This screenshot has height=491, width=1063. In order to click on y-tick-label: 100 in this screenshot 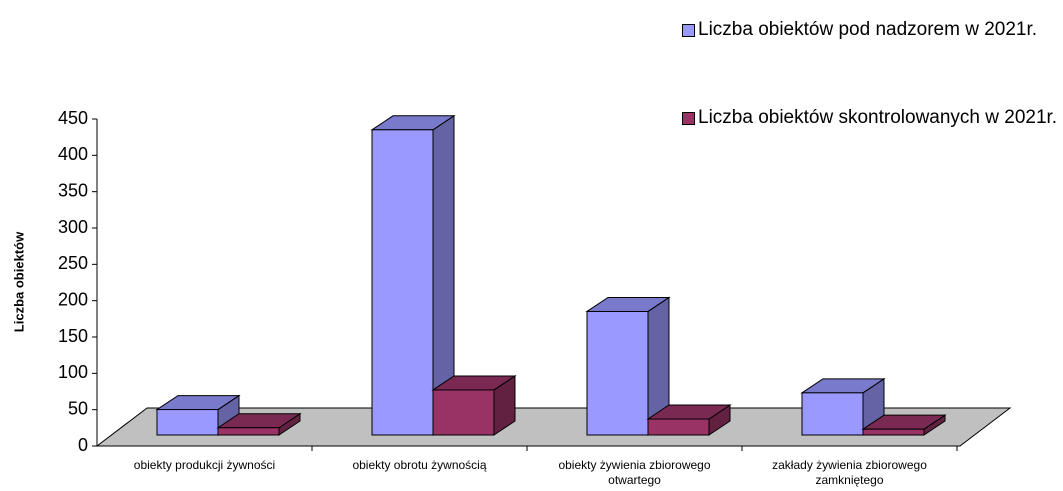, I will do `click(73, 372)`.